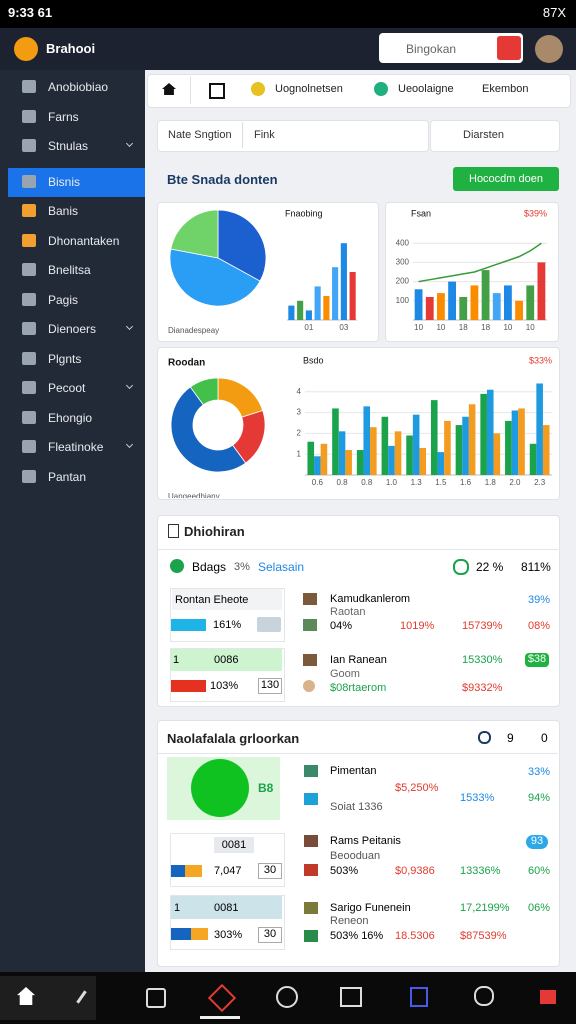 The height and width of the screenshot is (1024, 576). I want to click on nav-doc, so click(419, 997).